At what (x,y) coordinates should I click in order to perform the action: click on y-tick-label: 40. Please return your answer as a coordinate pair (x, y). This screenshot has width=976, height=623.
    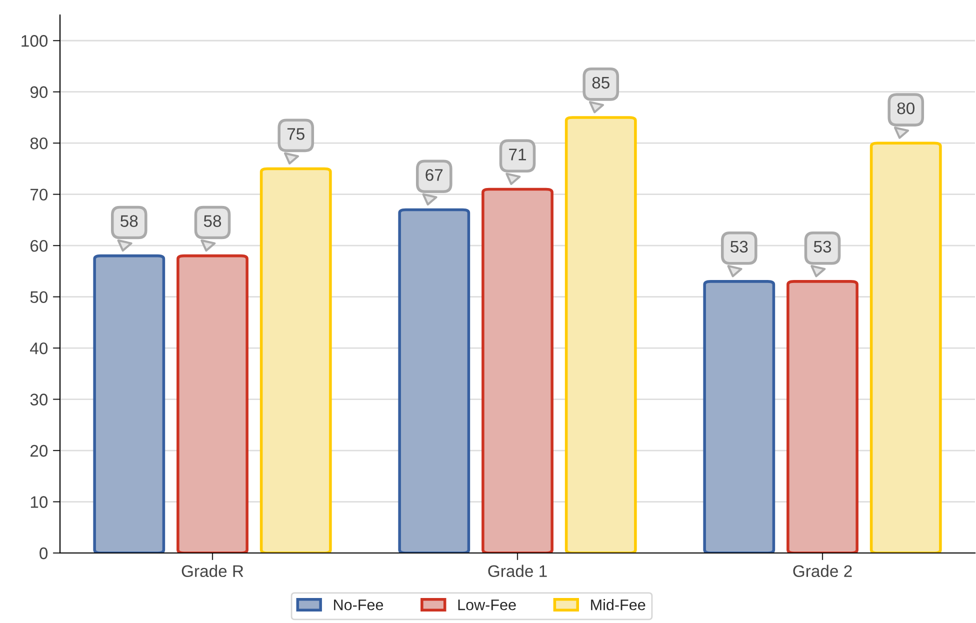
    Looking at the image, I should click on (39, 348).